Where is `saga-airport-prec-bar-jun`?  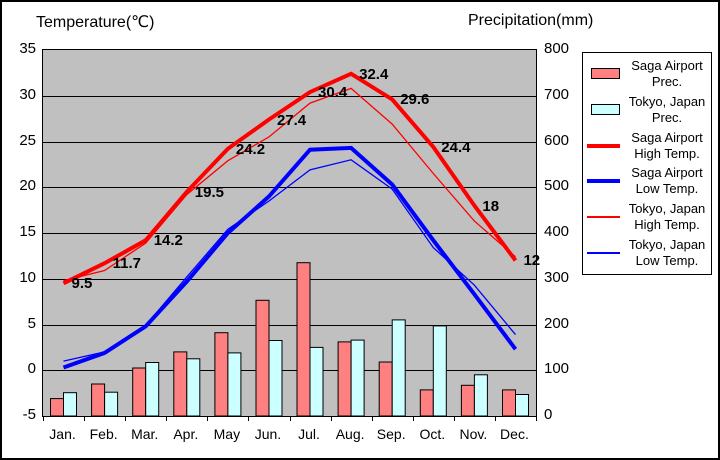 saga-airport-prec-bar-jun is located at coordinates (262, 358).